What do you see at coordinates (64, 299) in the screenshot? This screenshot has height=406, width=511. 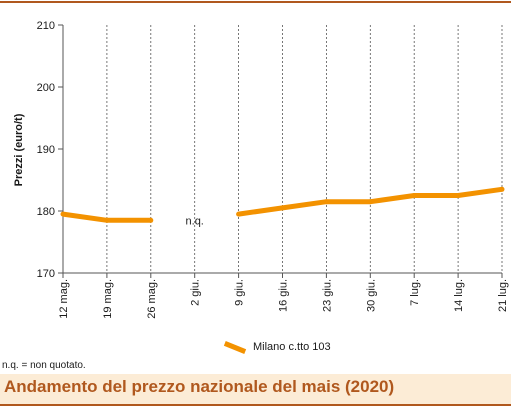 I see `x-tick-label: 12 mag.` at bounding box center [64, 299].